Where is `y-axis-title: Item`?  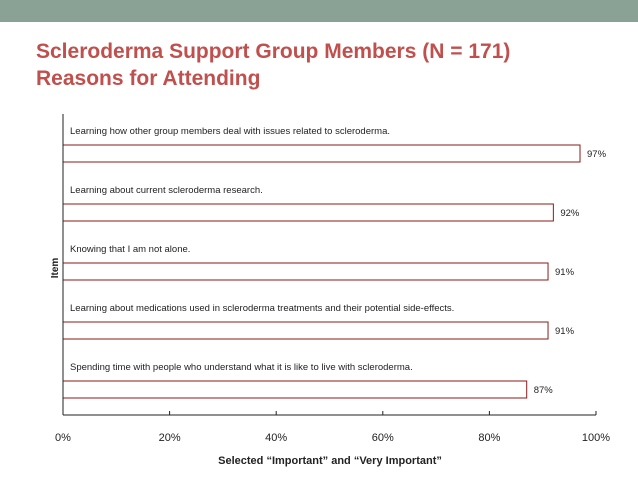 y-axis-title: Item is located at coordinates (55, 268).